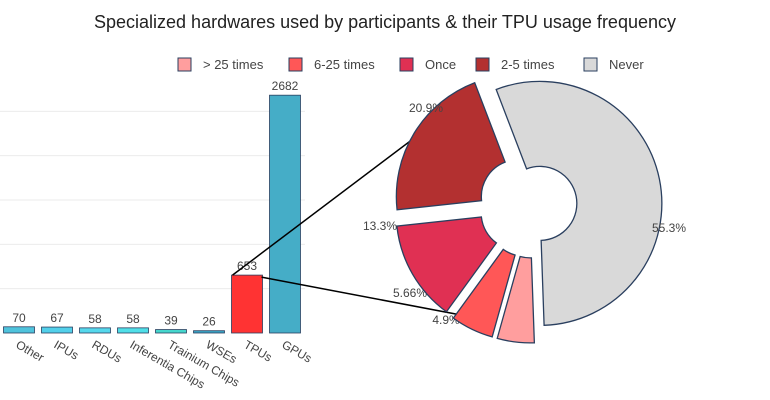  What do you see at coordinates (95, 330) in the screenshot?
I see `bar-rdus` at bounding box center [95, 330].